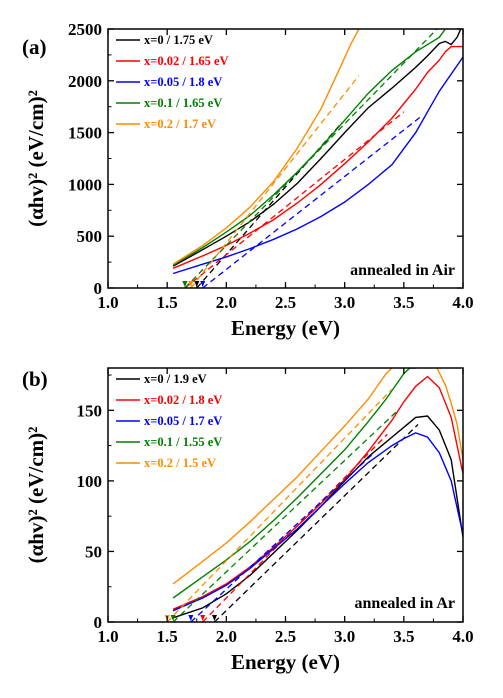 This screenshot has width=503, height=698. I want to click on y-tick-label: 2500, so click(85, 29).